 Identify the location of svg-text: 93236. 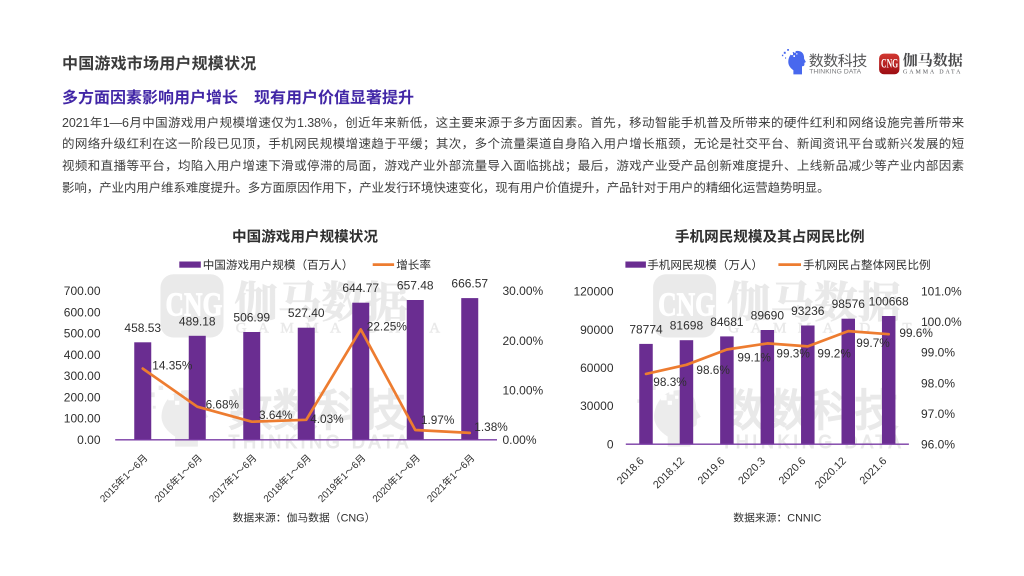
(808, 311).